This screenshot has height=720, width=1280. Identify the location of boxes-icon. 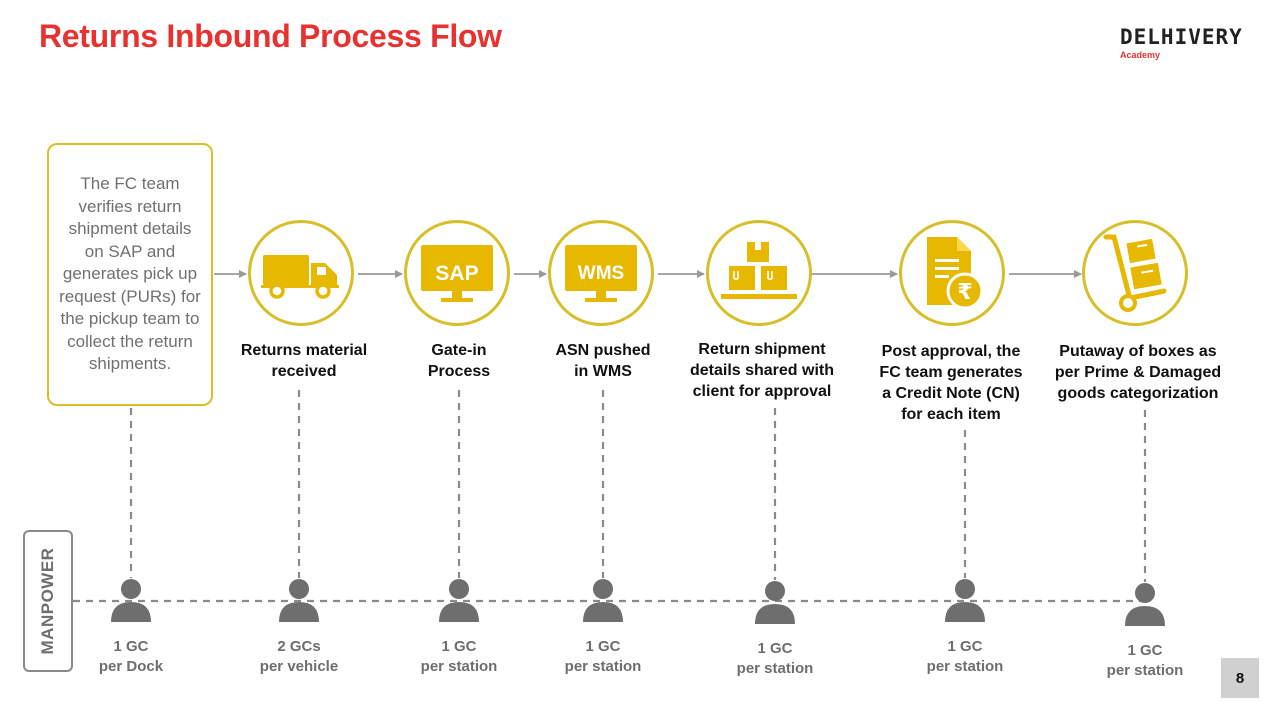
(759, 270).